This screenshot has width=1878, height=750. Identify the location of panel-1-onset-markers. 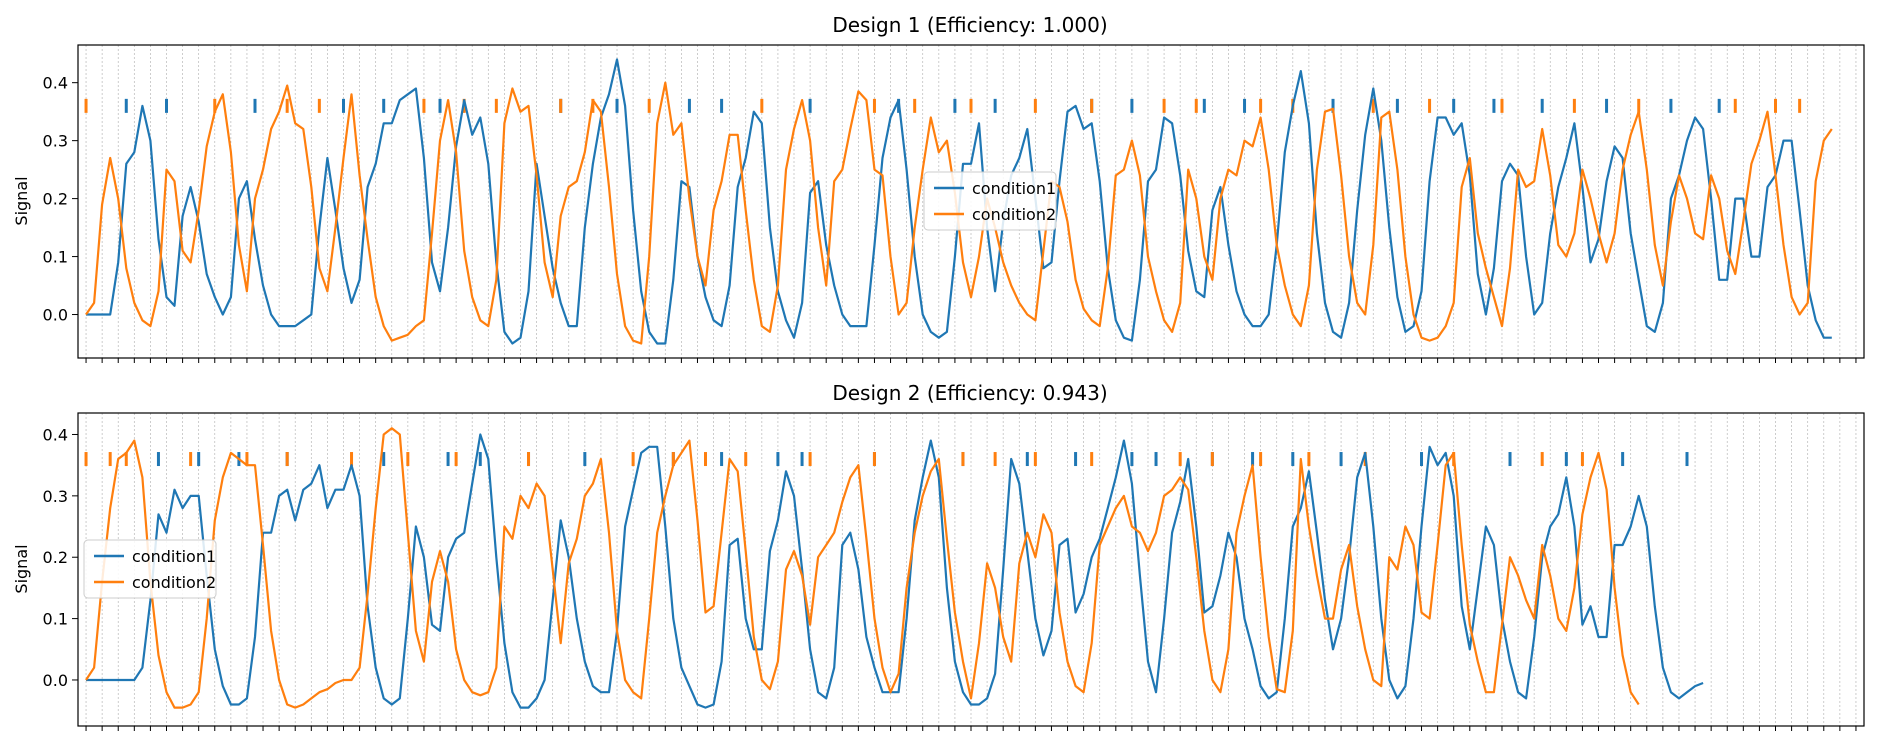
(943, 105).